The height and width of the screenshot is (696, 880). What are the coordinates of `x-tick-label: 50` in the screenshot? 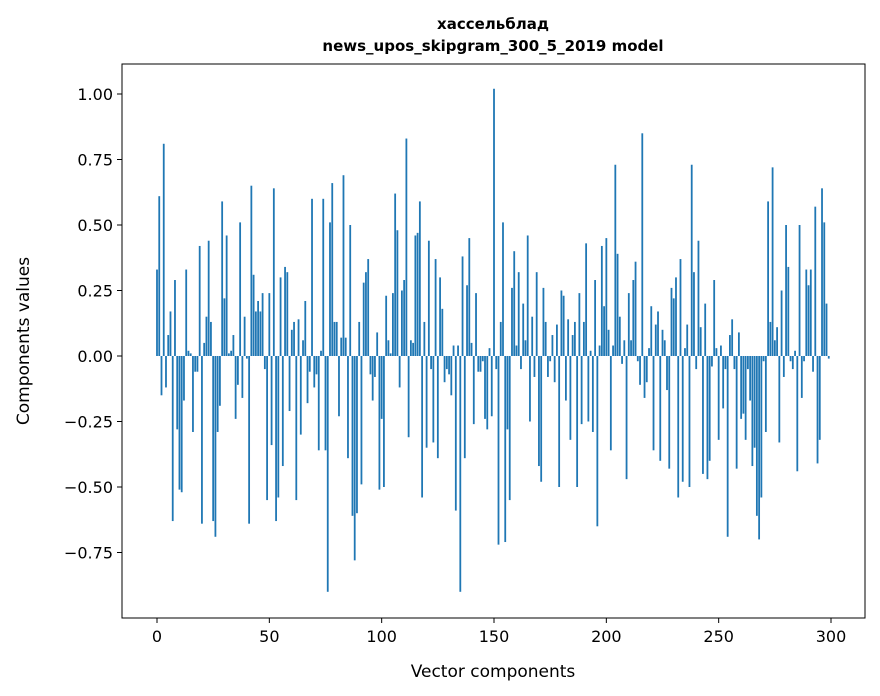 It's located at (269, 636).